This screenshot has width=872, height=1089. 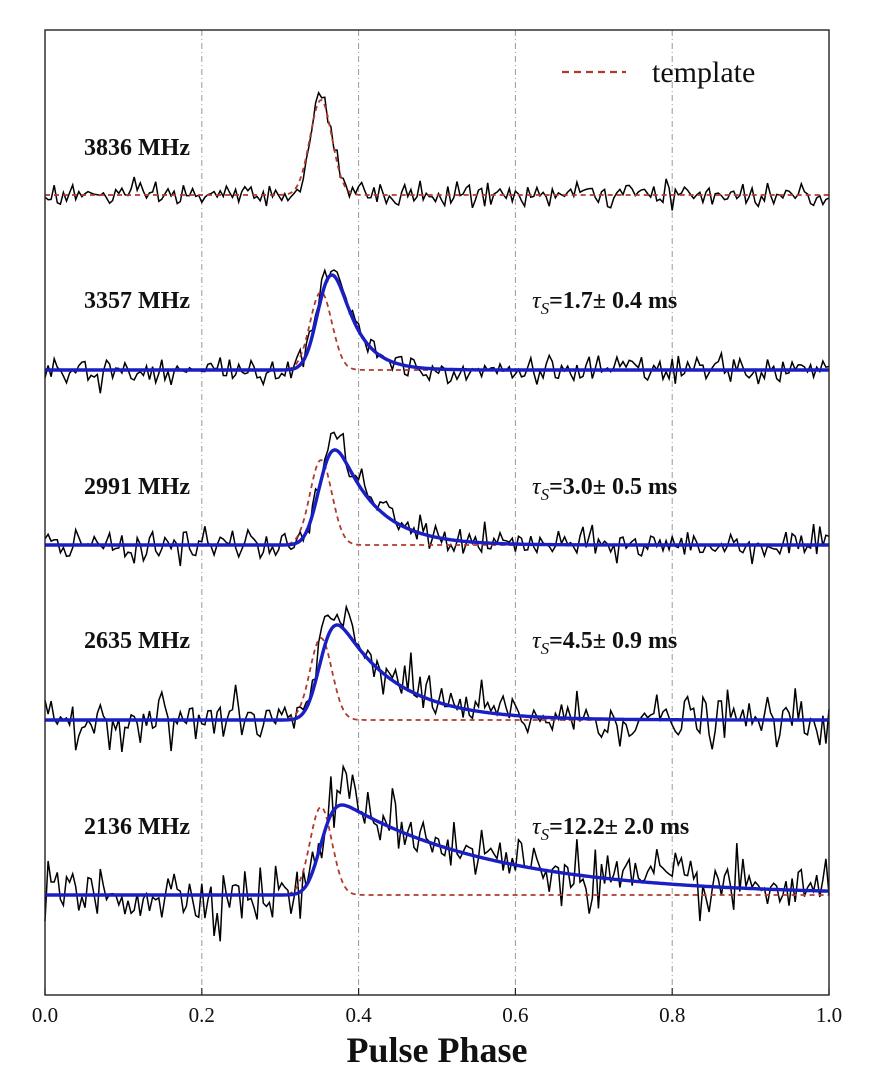 What do you see at coordinates (613, 301) in the screenshot?
I see `tau-value: =1.7± 0.4 ms` at bounding box center [613, 301].